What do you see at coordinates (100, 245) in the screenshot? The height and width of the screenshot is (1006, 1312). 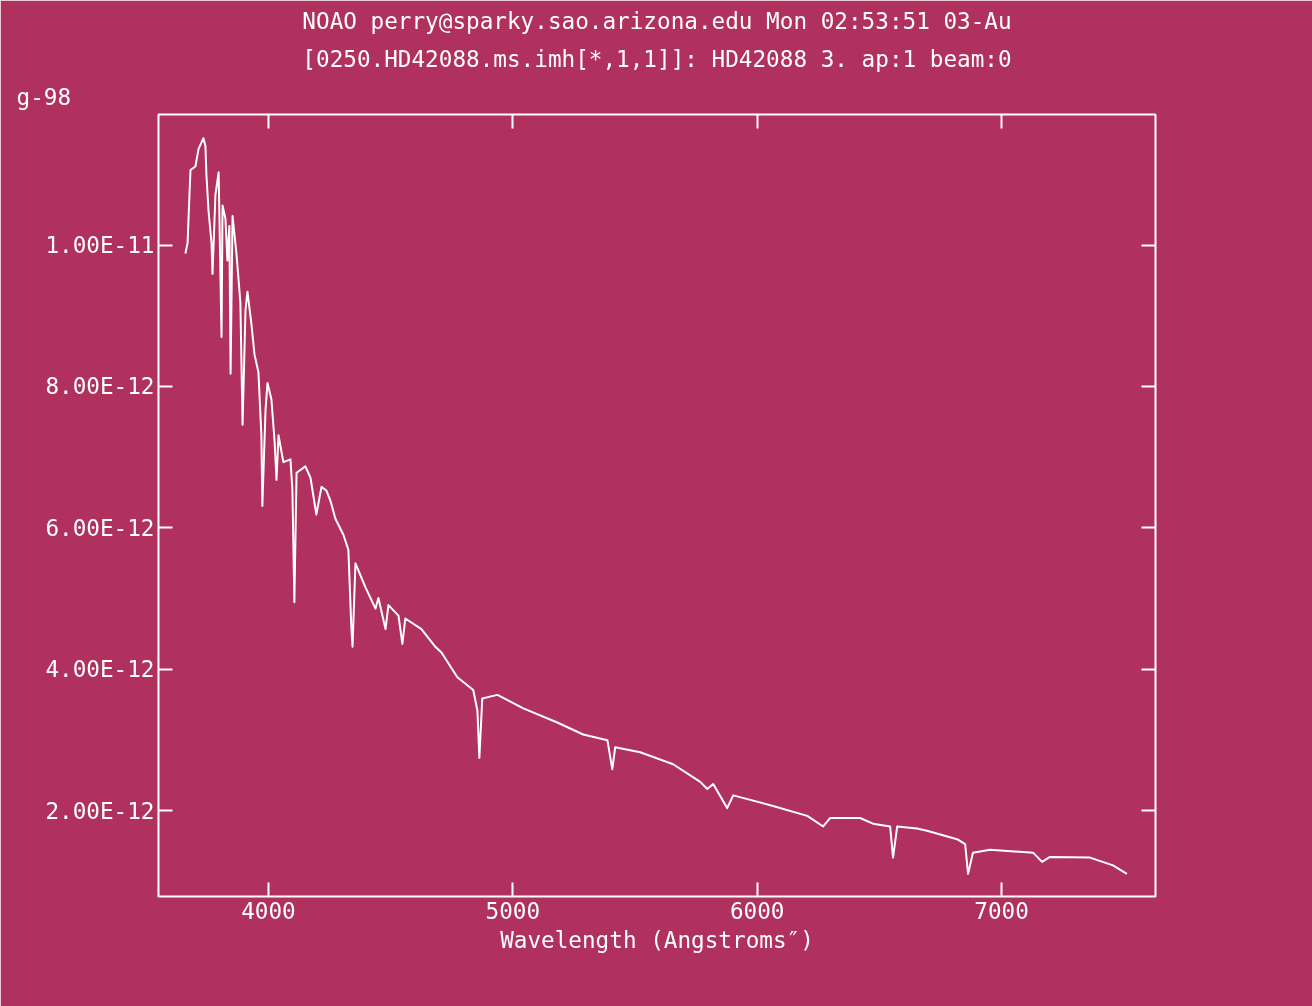 I see `y-tick-label: 1.00E-11` at bounding box center [100, 245].